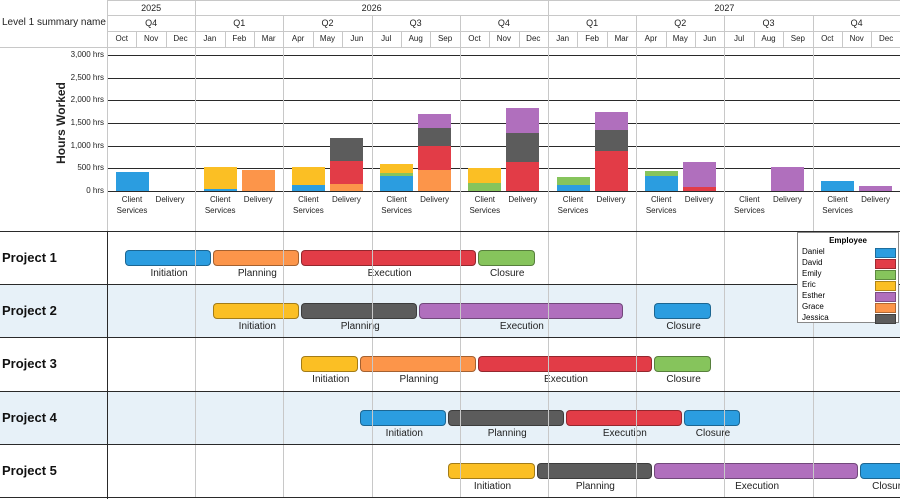 The width and height of the screenshot is (900, 499). Describe the element at coordinates (813, 306) in the screenshot. I see `legend-item-label: Grace` at that location.